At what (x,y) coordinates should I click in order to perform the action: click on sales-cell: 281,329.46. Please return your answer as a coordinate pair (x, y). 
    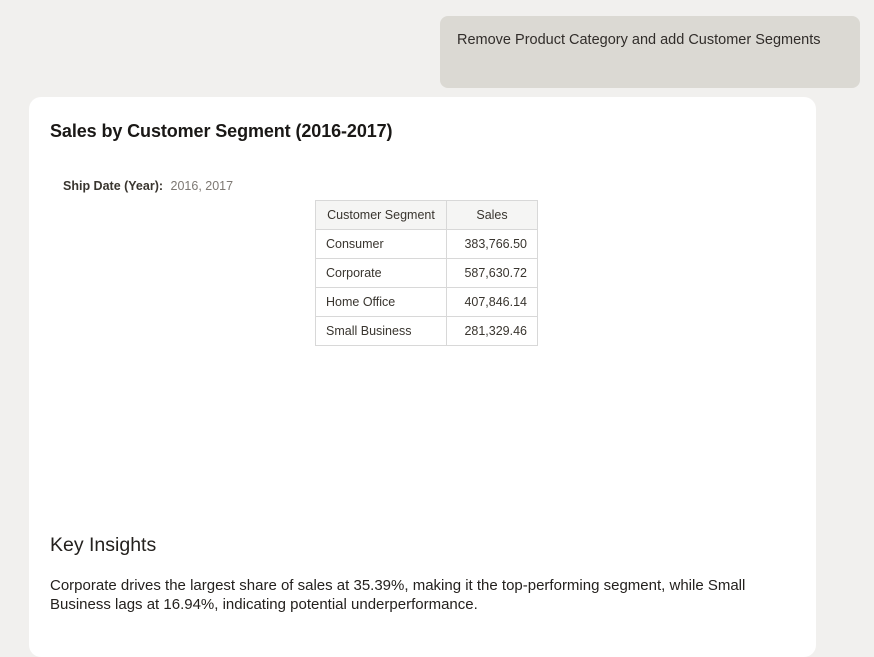
    Looking at the image, I should click on (492, 331).